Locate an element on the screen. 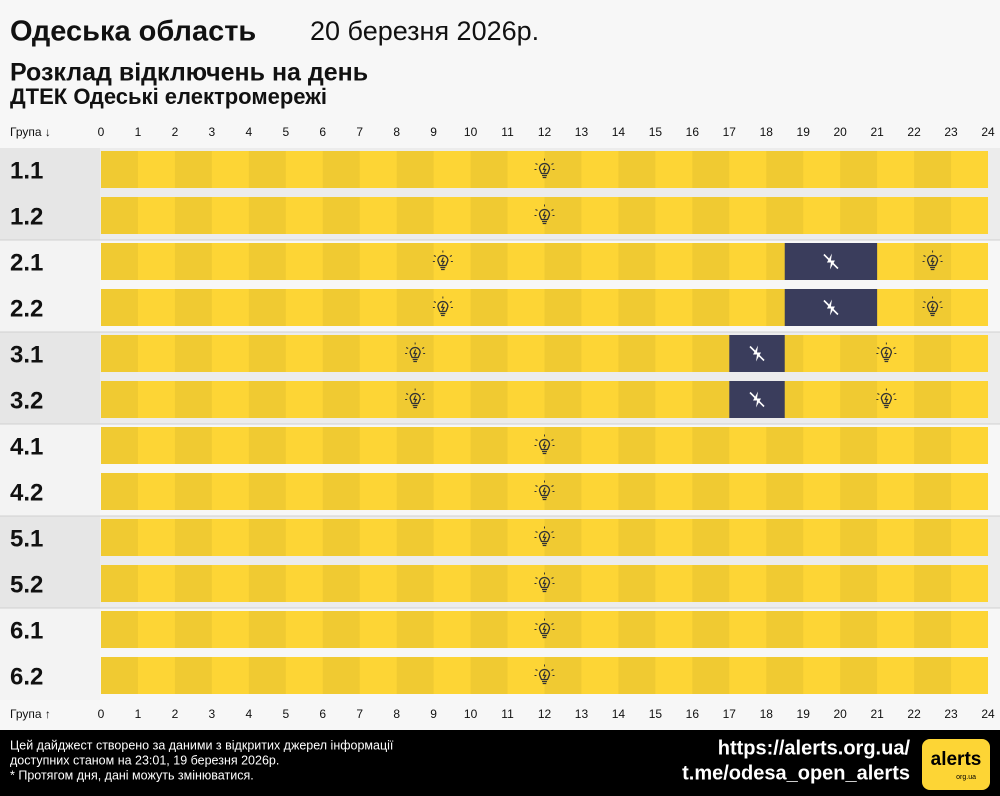  x-tick-label: 6 is located at coordinates (322, 714).